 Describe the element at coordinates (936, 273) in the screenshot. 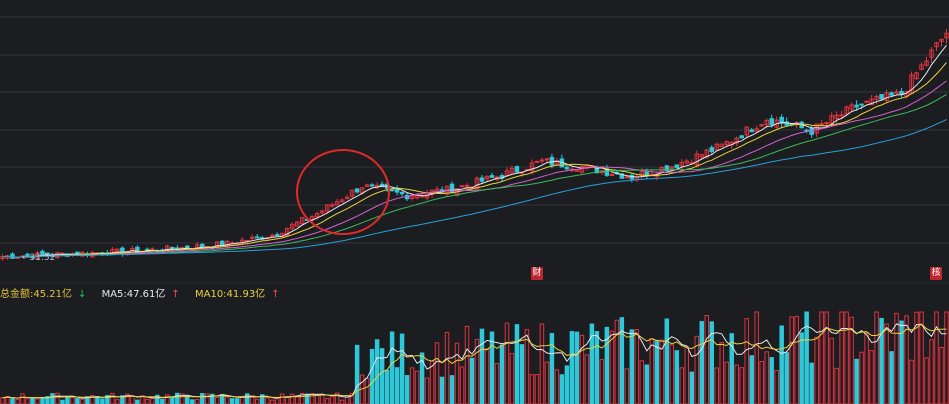

I see `event-marker-he: 核` at that location.